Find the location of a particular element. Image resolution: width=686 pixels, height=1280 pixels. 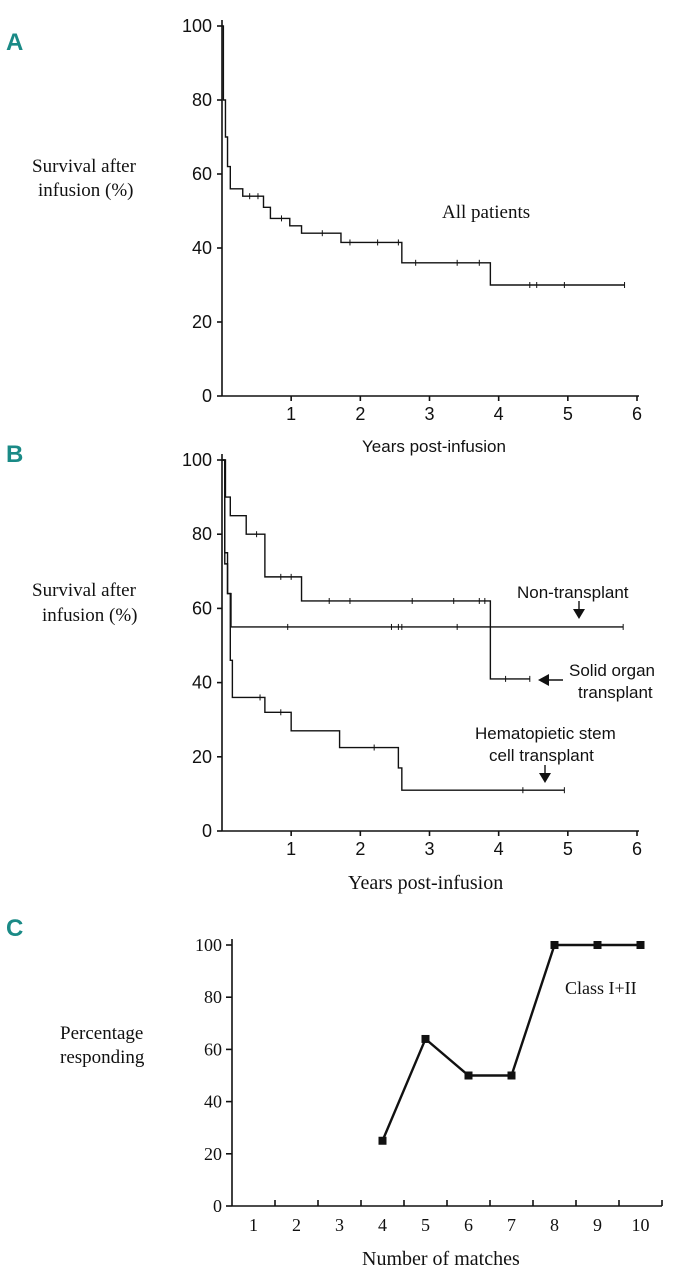

panel-a-xtick-label-2: 2 is located at coordinates (360, 414).